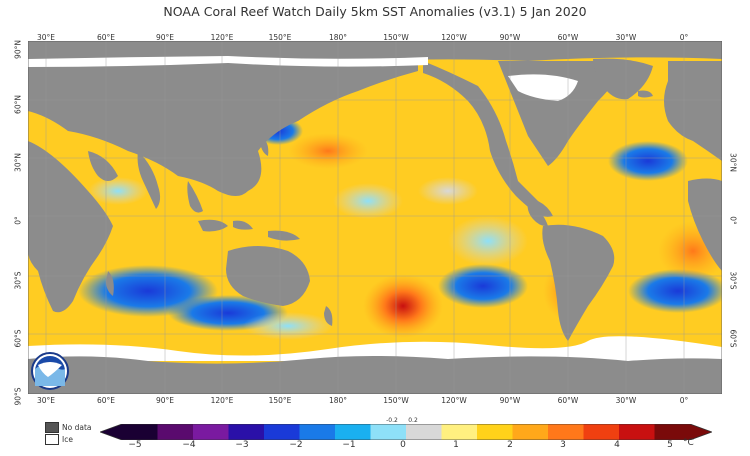  I want to click on lon-tick-top: 90°E, so click(165, 37).